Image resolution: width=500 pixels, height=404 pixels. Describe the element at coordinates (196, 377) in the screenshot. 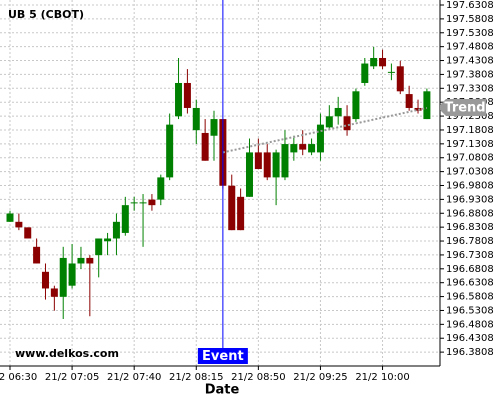

I see `x-tick-label: 21/2 08:15` at that location.